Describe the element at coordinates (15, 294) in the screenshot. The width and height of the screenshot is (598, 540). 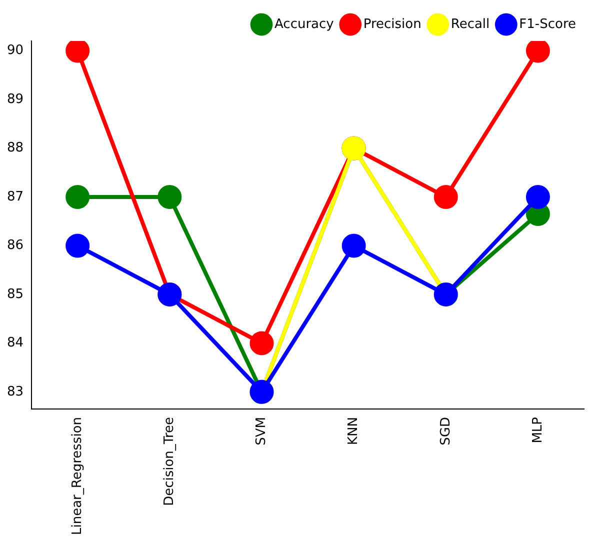
I see `y-tick-label: 85` at that location.